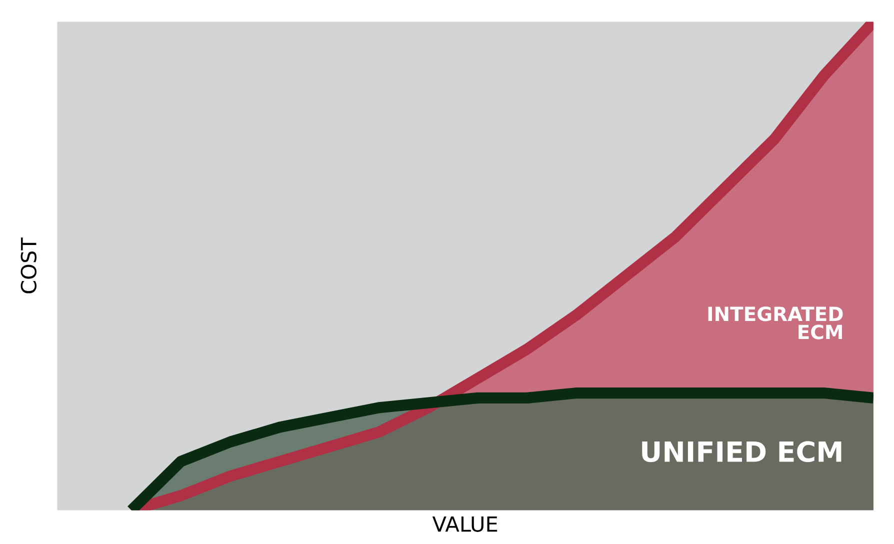 The height and width of the screenshot is (544, 894). What do you see at coordinates (28, 266) in the screenshot?
I see `y-axis-title: COST` at bounding box center [28, 266].